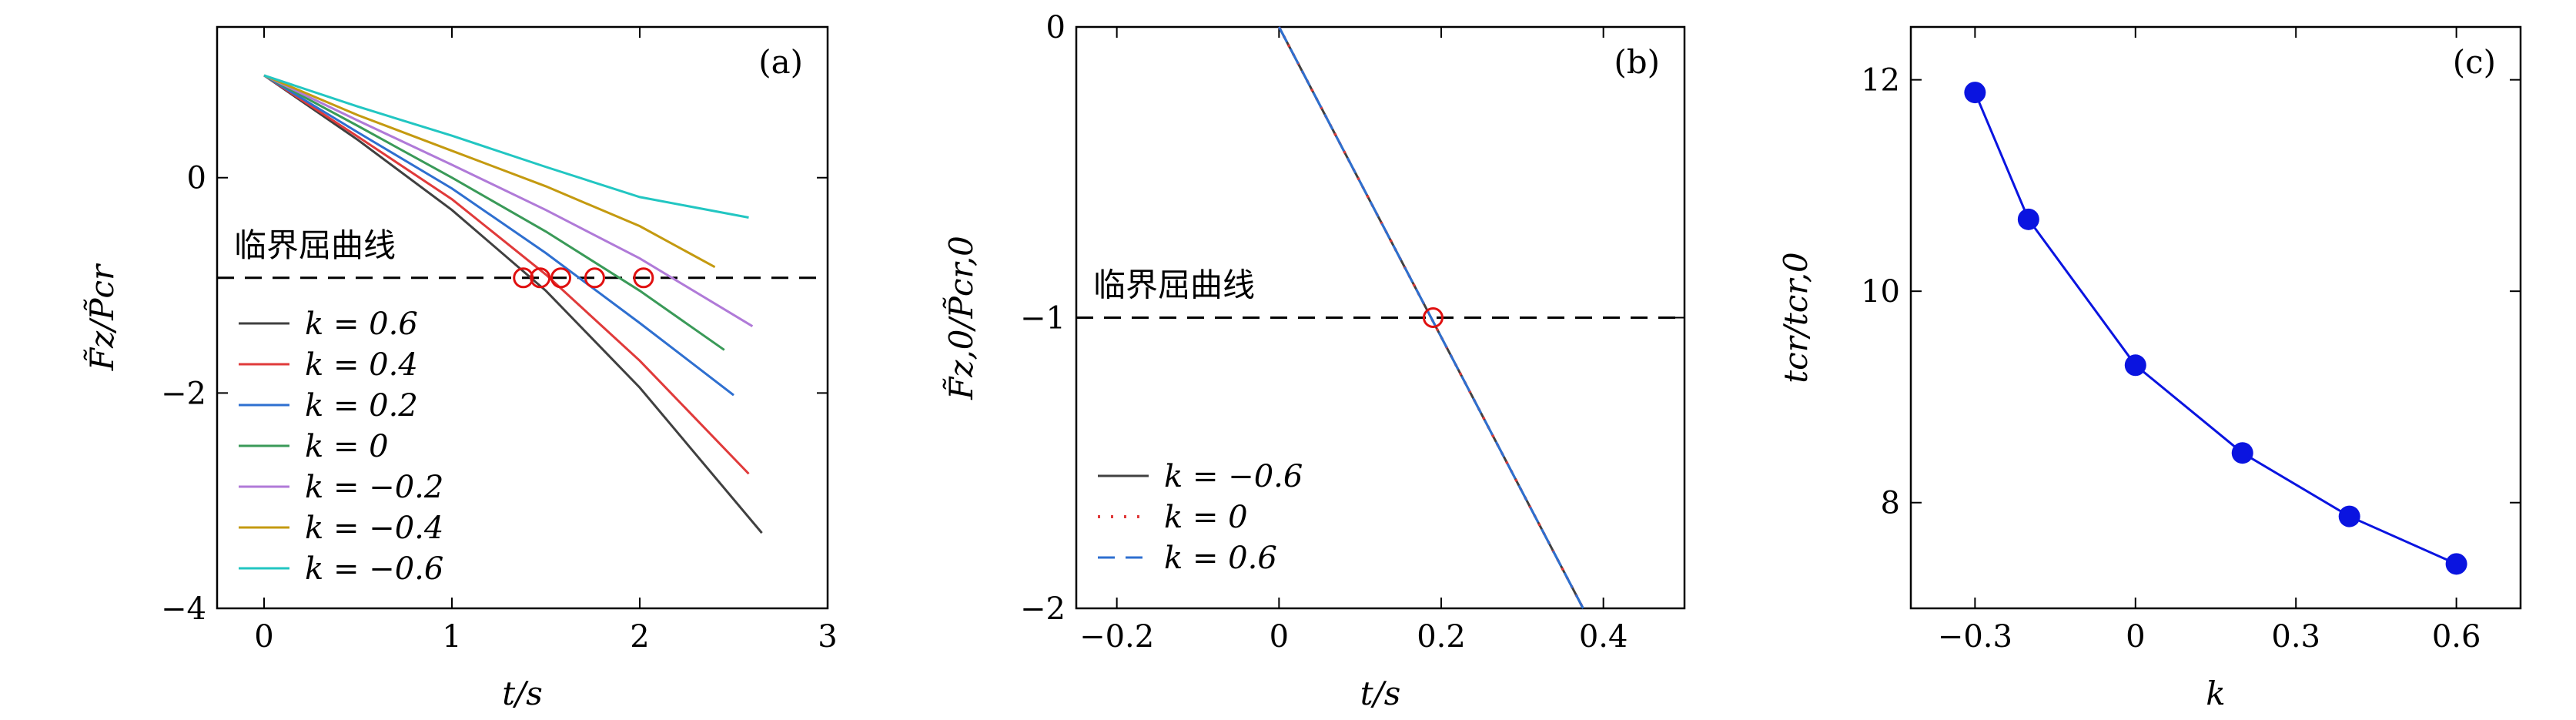 The image size is (2576, 720). I want to click on x-tick-label: 1, so click(452, 637).